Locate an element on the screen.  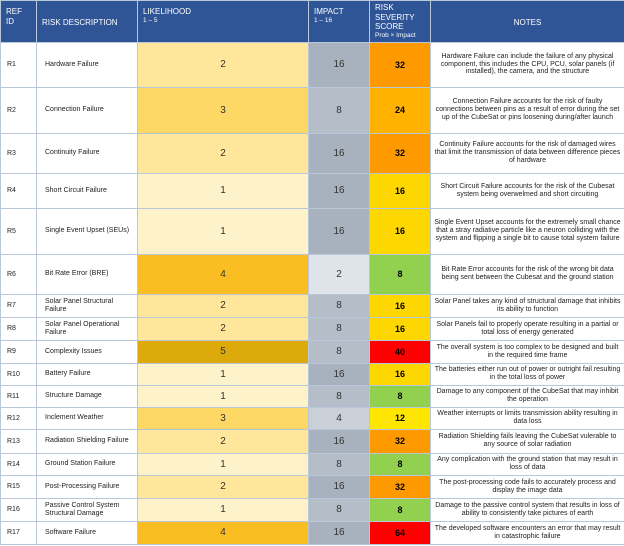
header-risk-description: RISK DESCRIPTION is located at coordinates (87, 21).